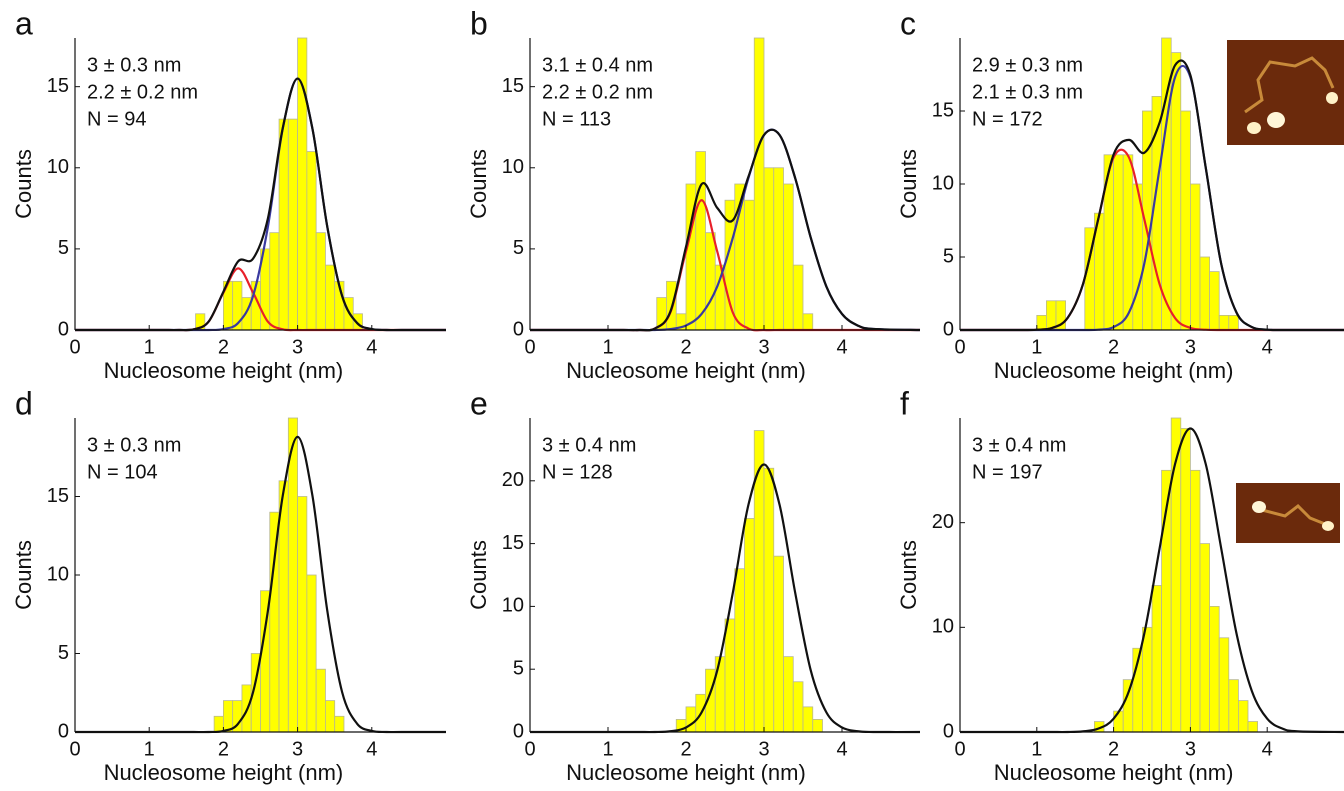 This screenshot has height=791, width=1344. I want to click on annotation: N = 94, so click(116, 119).